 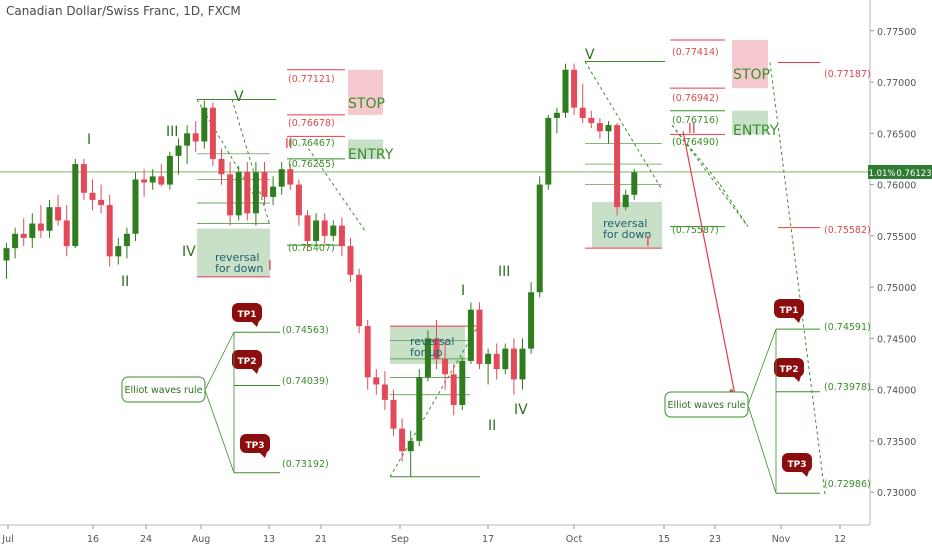 I want to click on x-tick-label: Nov, so click(x=781, y=539).